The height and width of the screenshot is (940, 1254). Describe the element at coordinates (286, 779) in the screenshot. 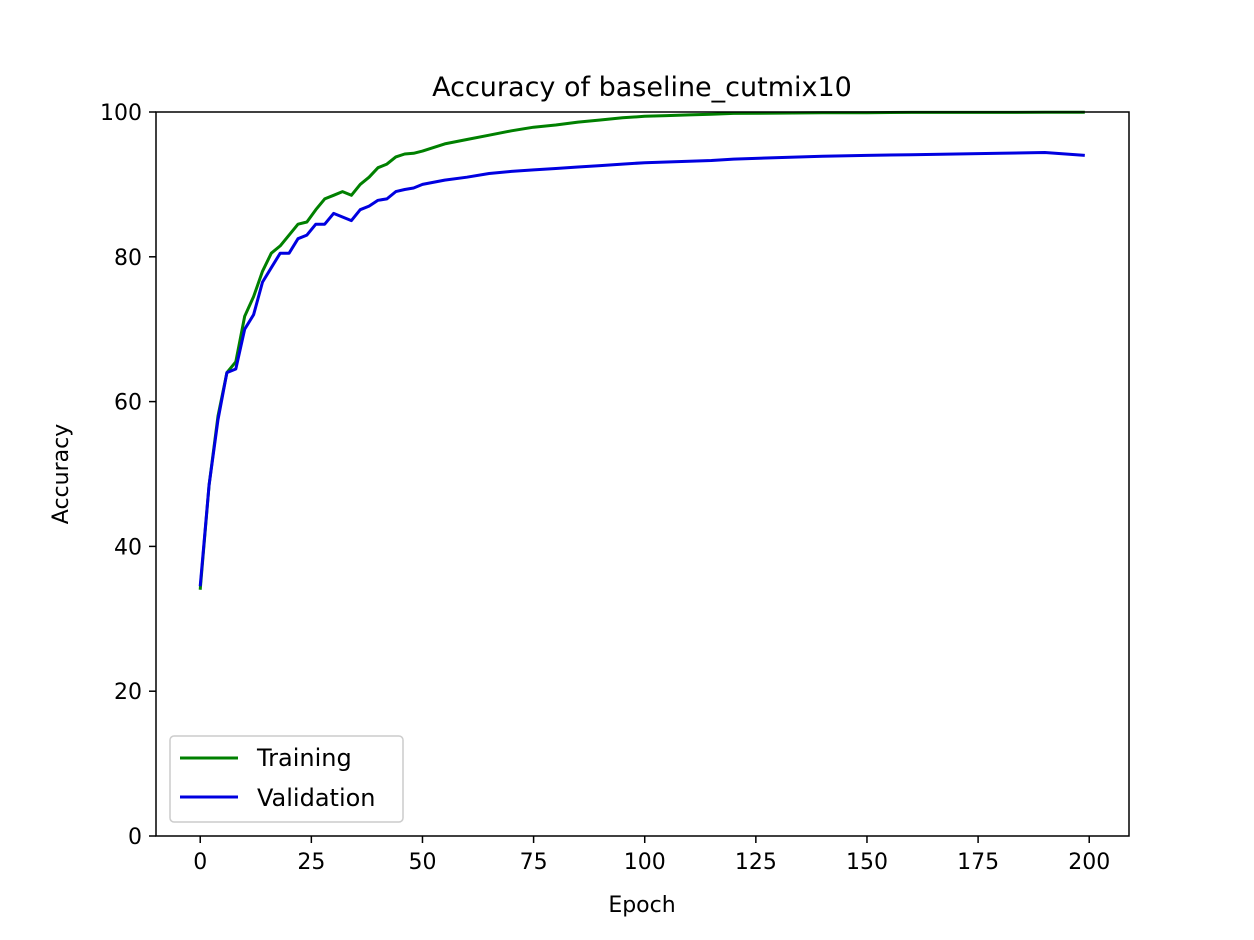

I see `legend: Training Validation` at that location.